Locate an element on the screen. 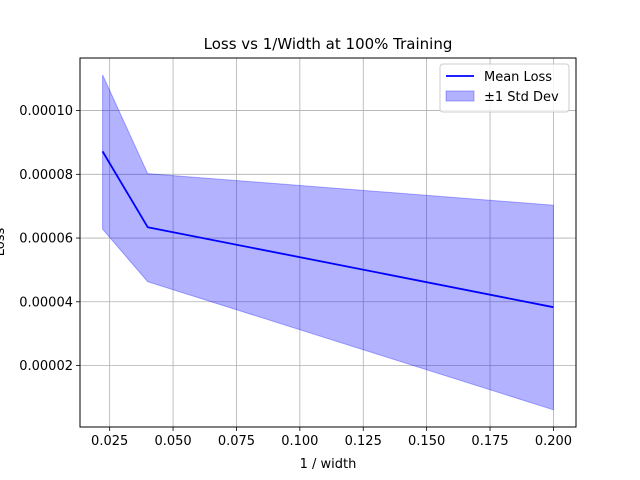 The image size is (640, 480). y-tick-label: 0.00002 is located at coordinates (46, 366).